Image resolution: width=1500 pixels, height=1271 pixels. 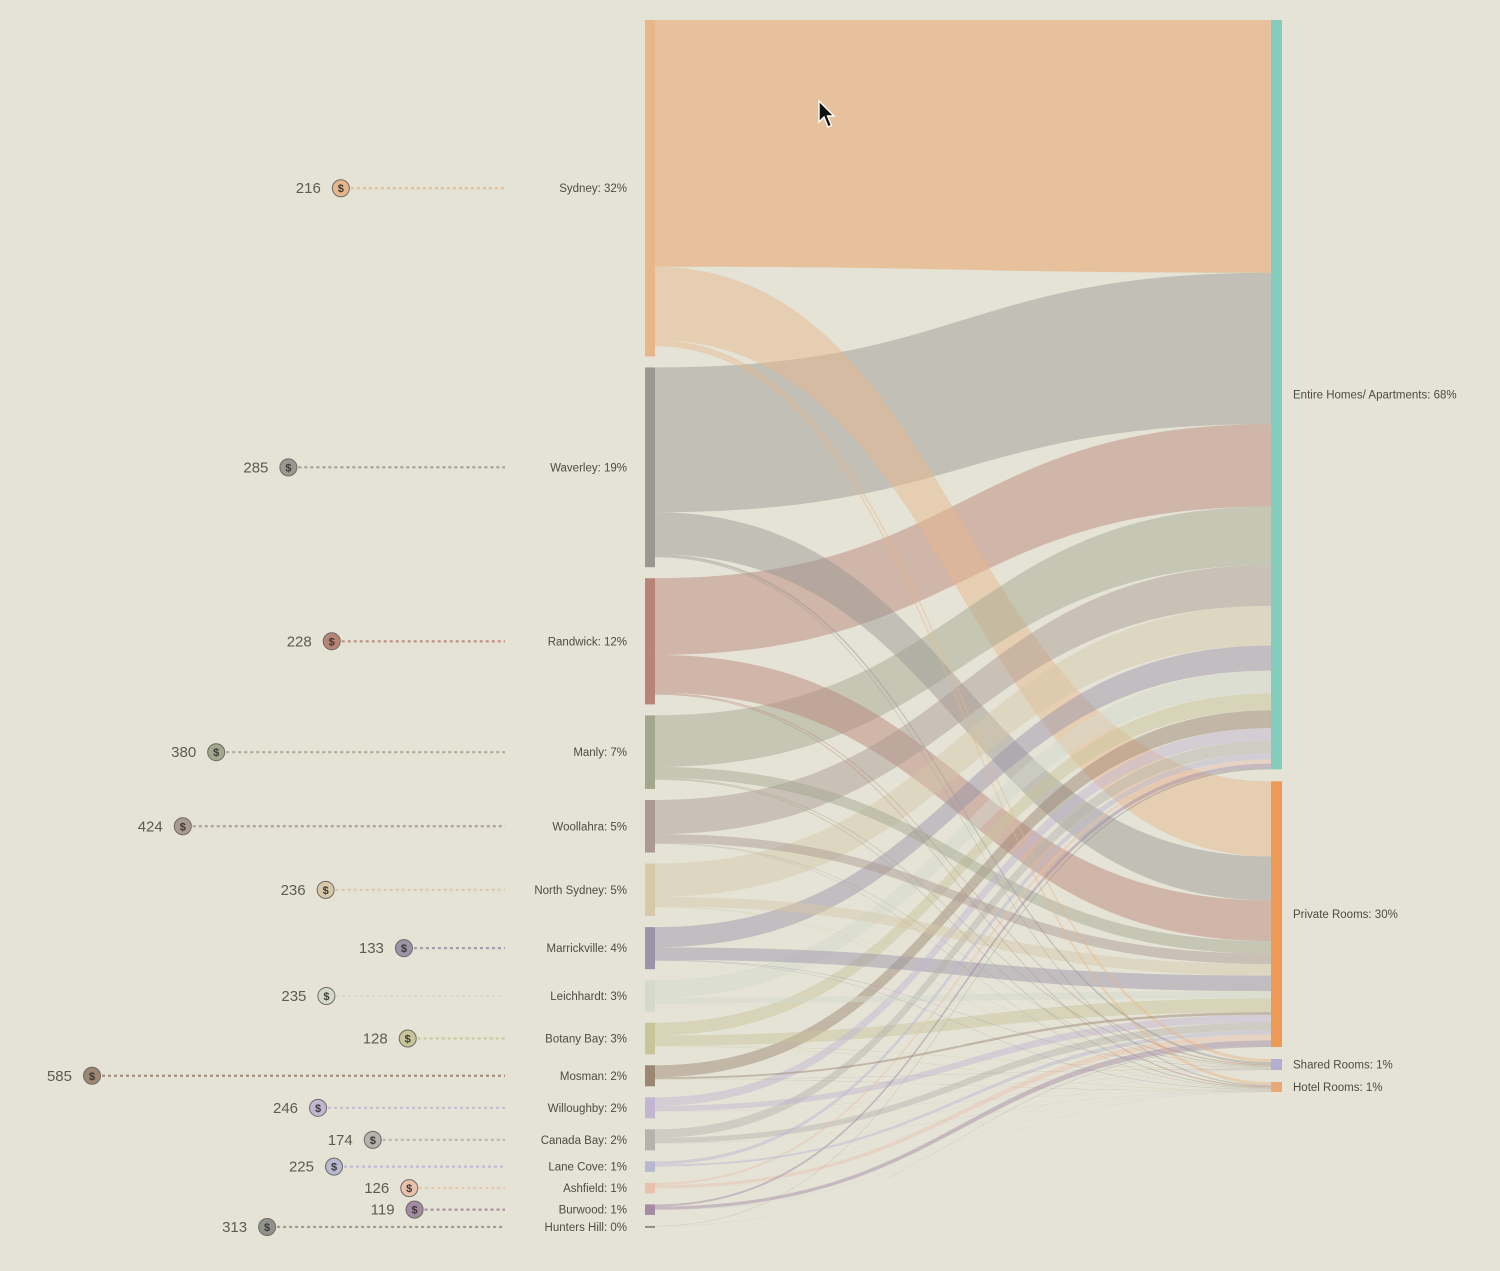 I want to click on flow-link-woollahra-to-hotel-rooms, so click(x=963, y=966).